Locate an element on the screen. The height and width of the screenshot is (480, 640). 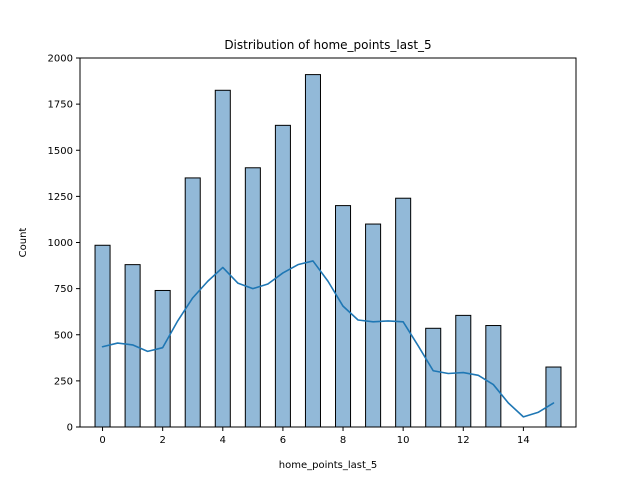
x-axis: 0 2 4 6 8 10 12 14 is located at coordinates (314, 436).